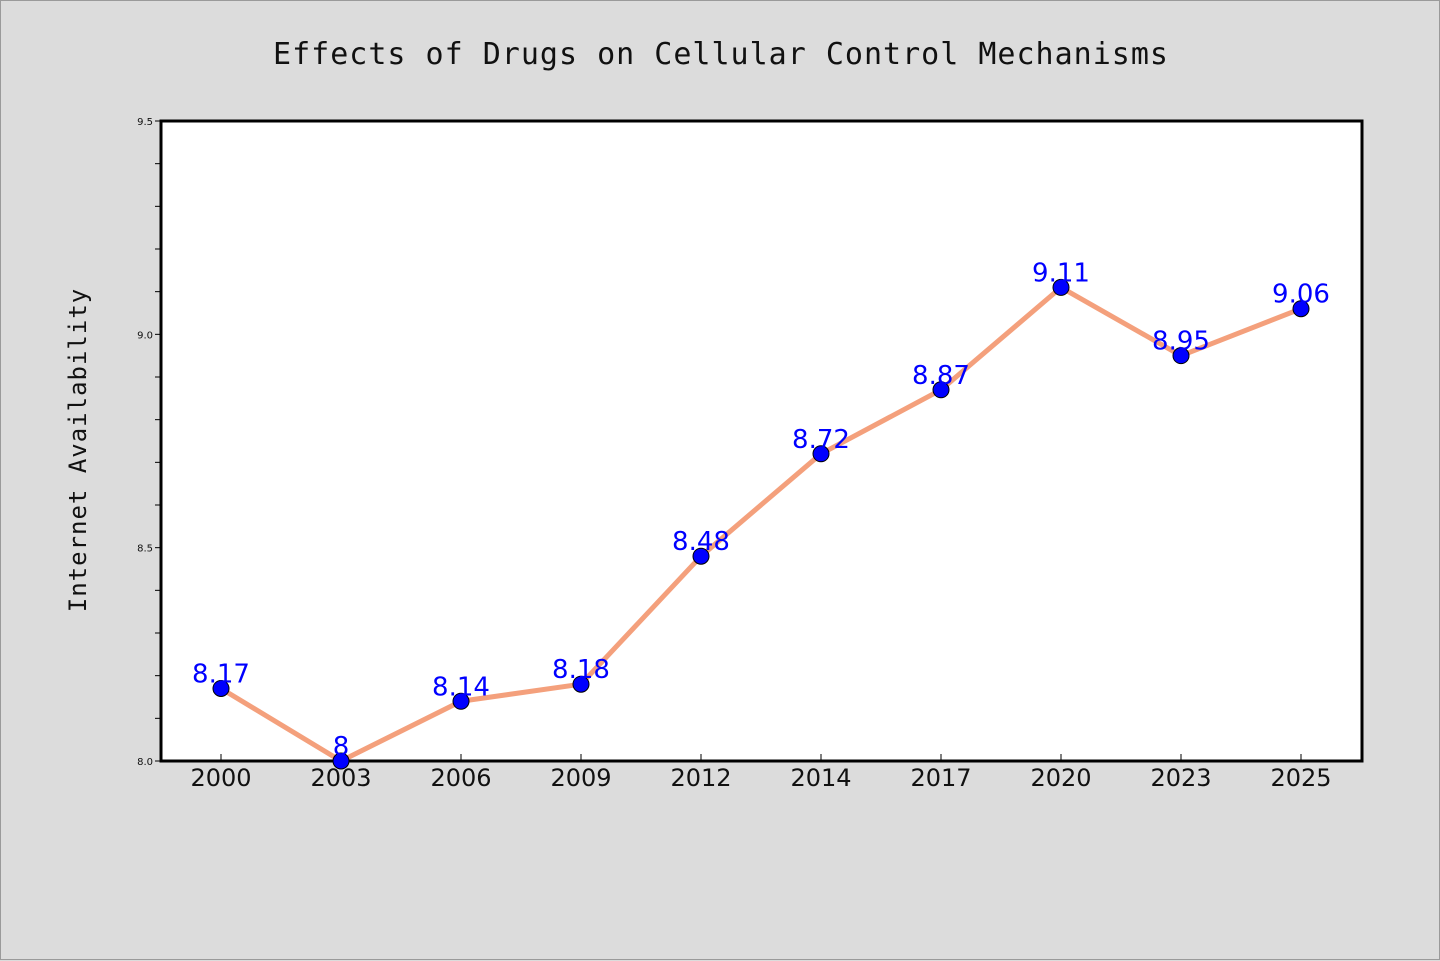 This screenshot has height=961, width=1440. Describe the element at coordinates (1061, 273) in the screenshot. I see `data-label: 9.11` at that location.